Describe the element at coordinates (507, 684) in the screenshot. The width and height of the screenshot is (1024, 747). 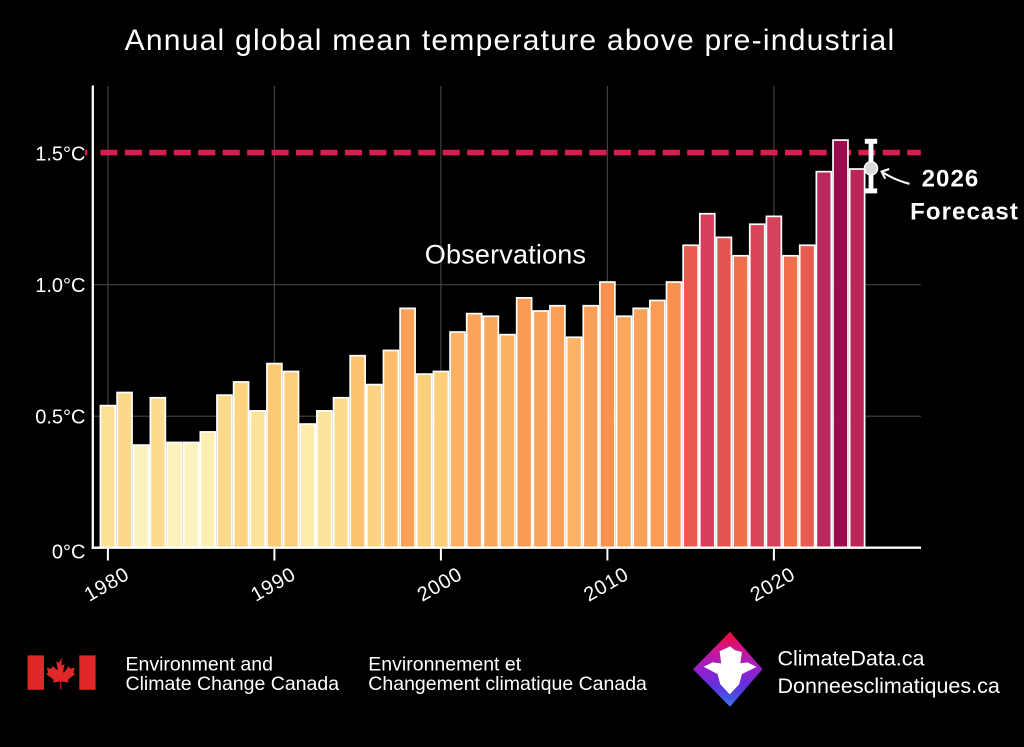
I see `svg-text: Changement climatique Canada` at that location.